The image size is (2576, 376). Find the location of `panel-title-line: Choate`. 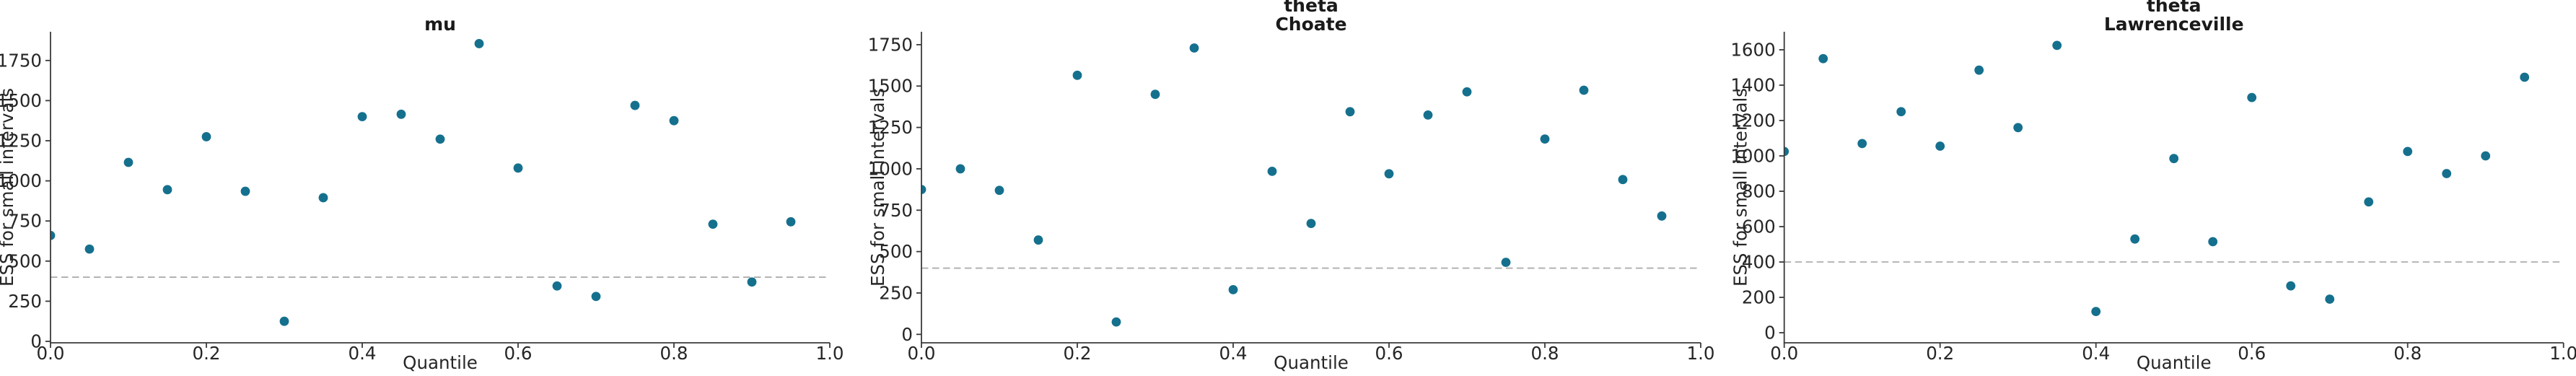

panel-title-line: Choate is located at coordinates (1310, 24).